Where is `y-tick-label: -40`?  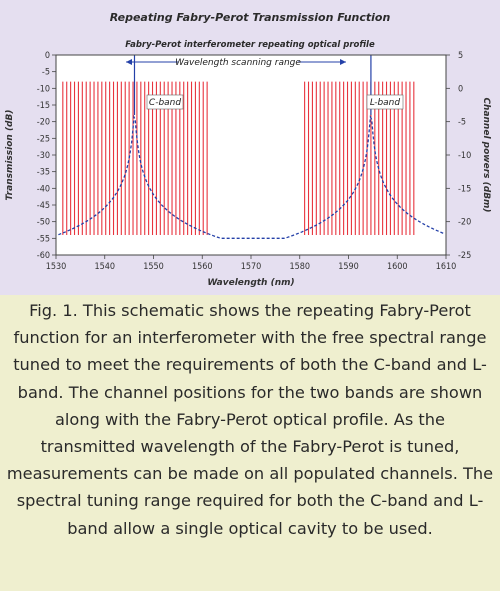 y-tick-label: -40 is located at coordinates (43, 189).